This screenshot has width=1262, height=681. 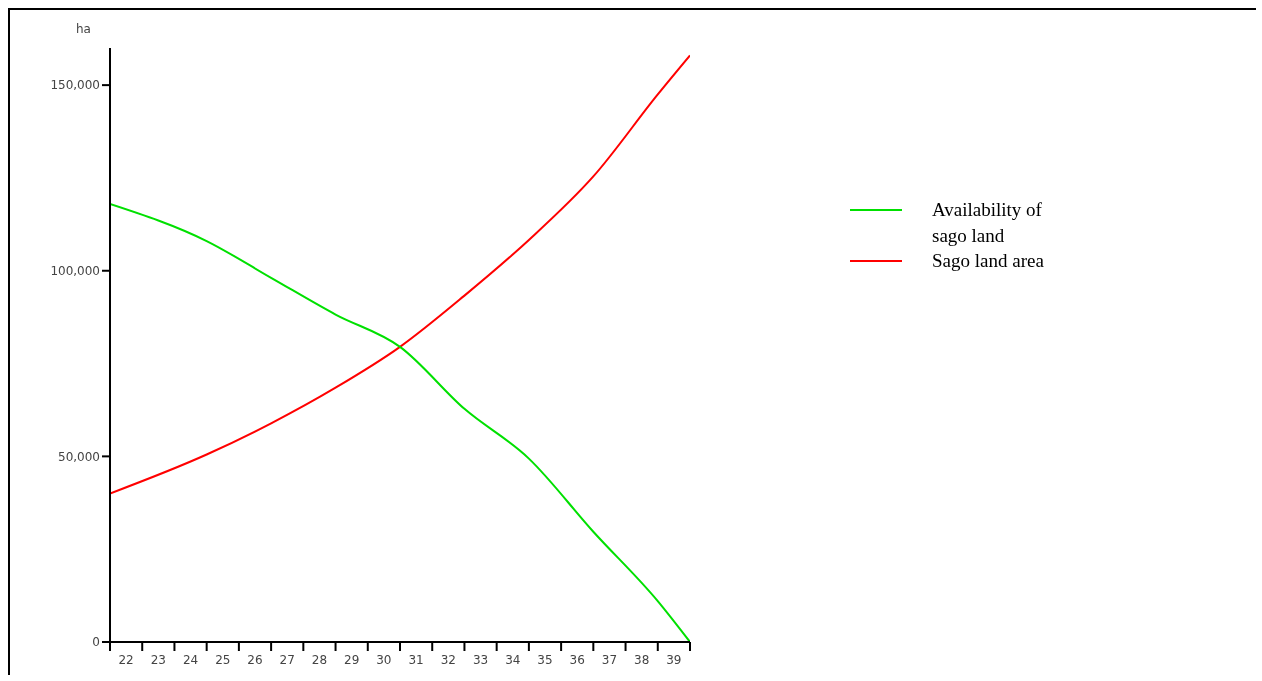 I want to click on x-tick-label: 35, so click(x=545, y=660).